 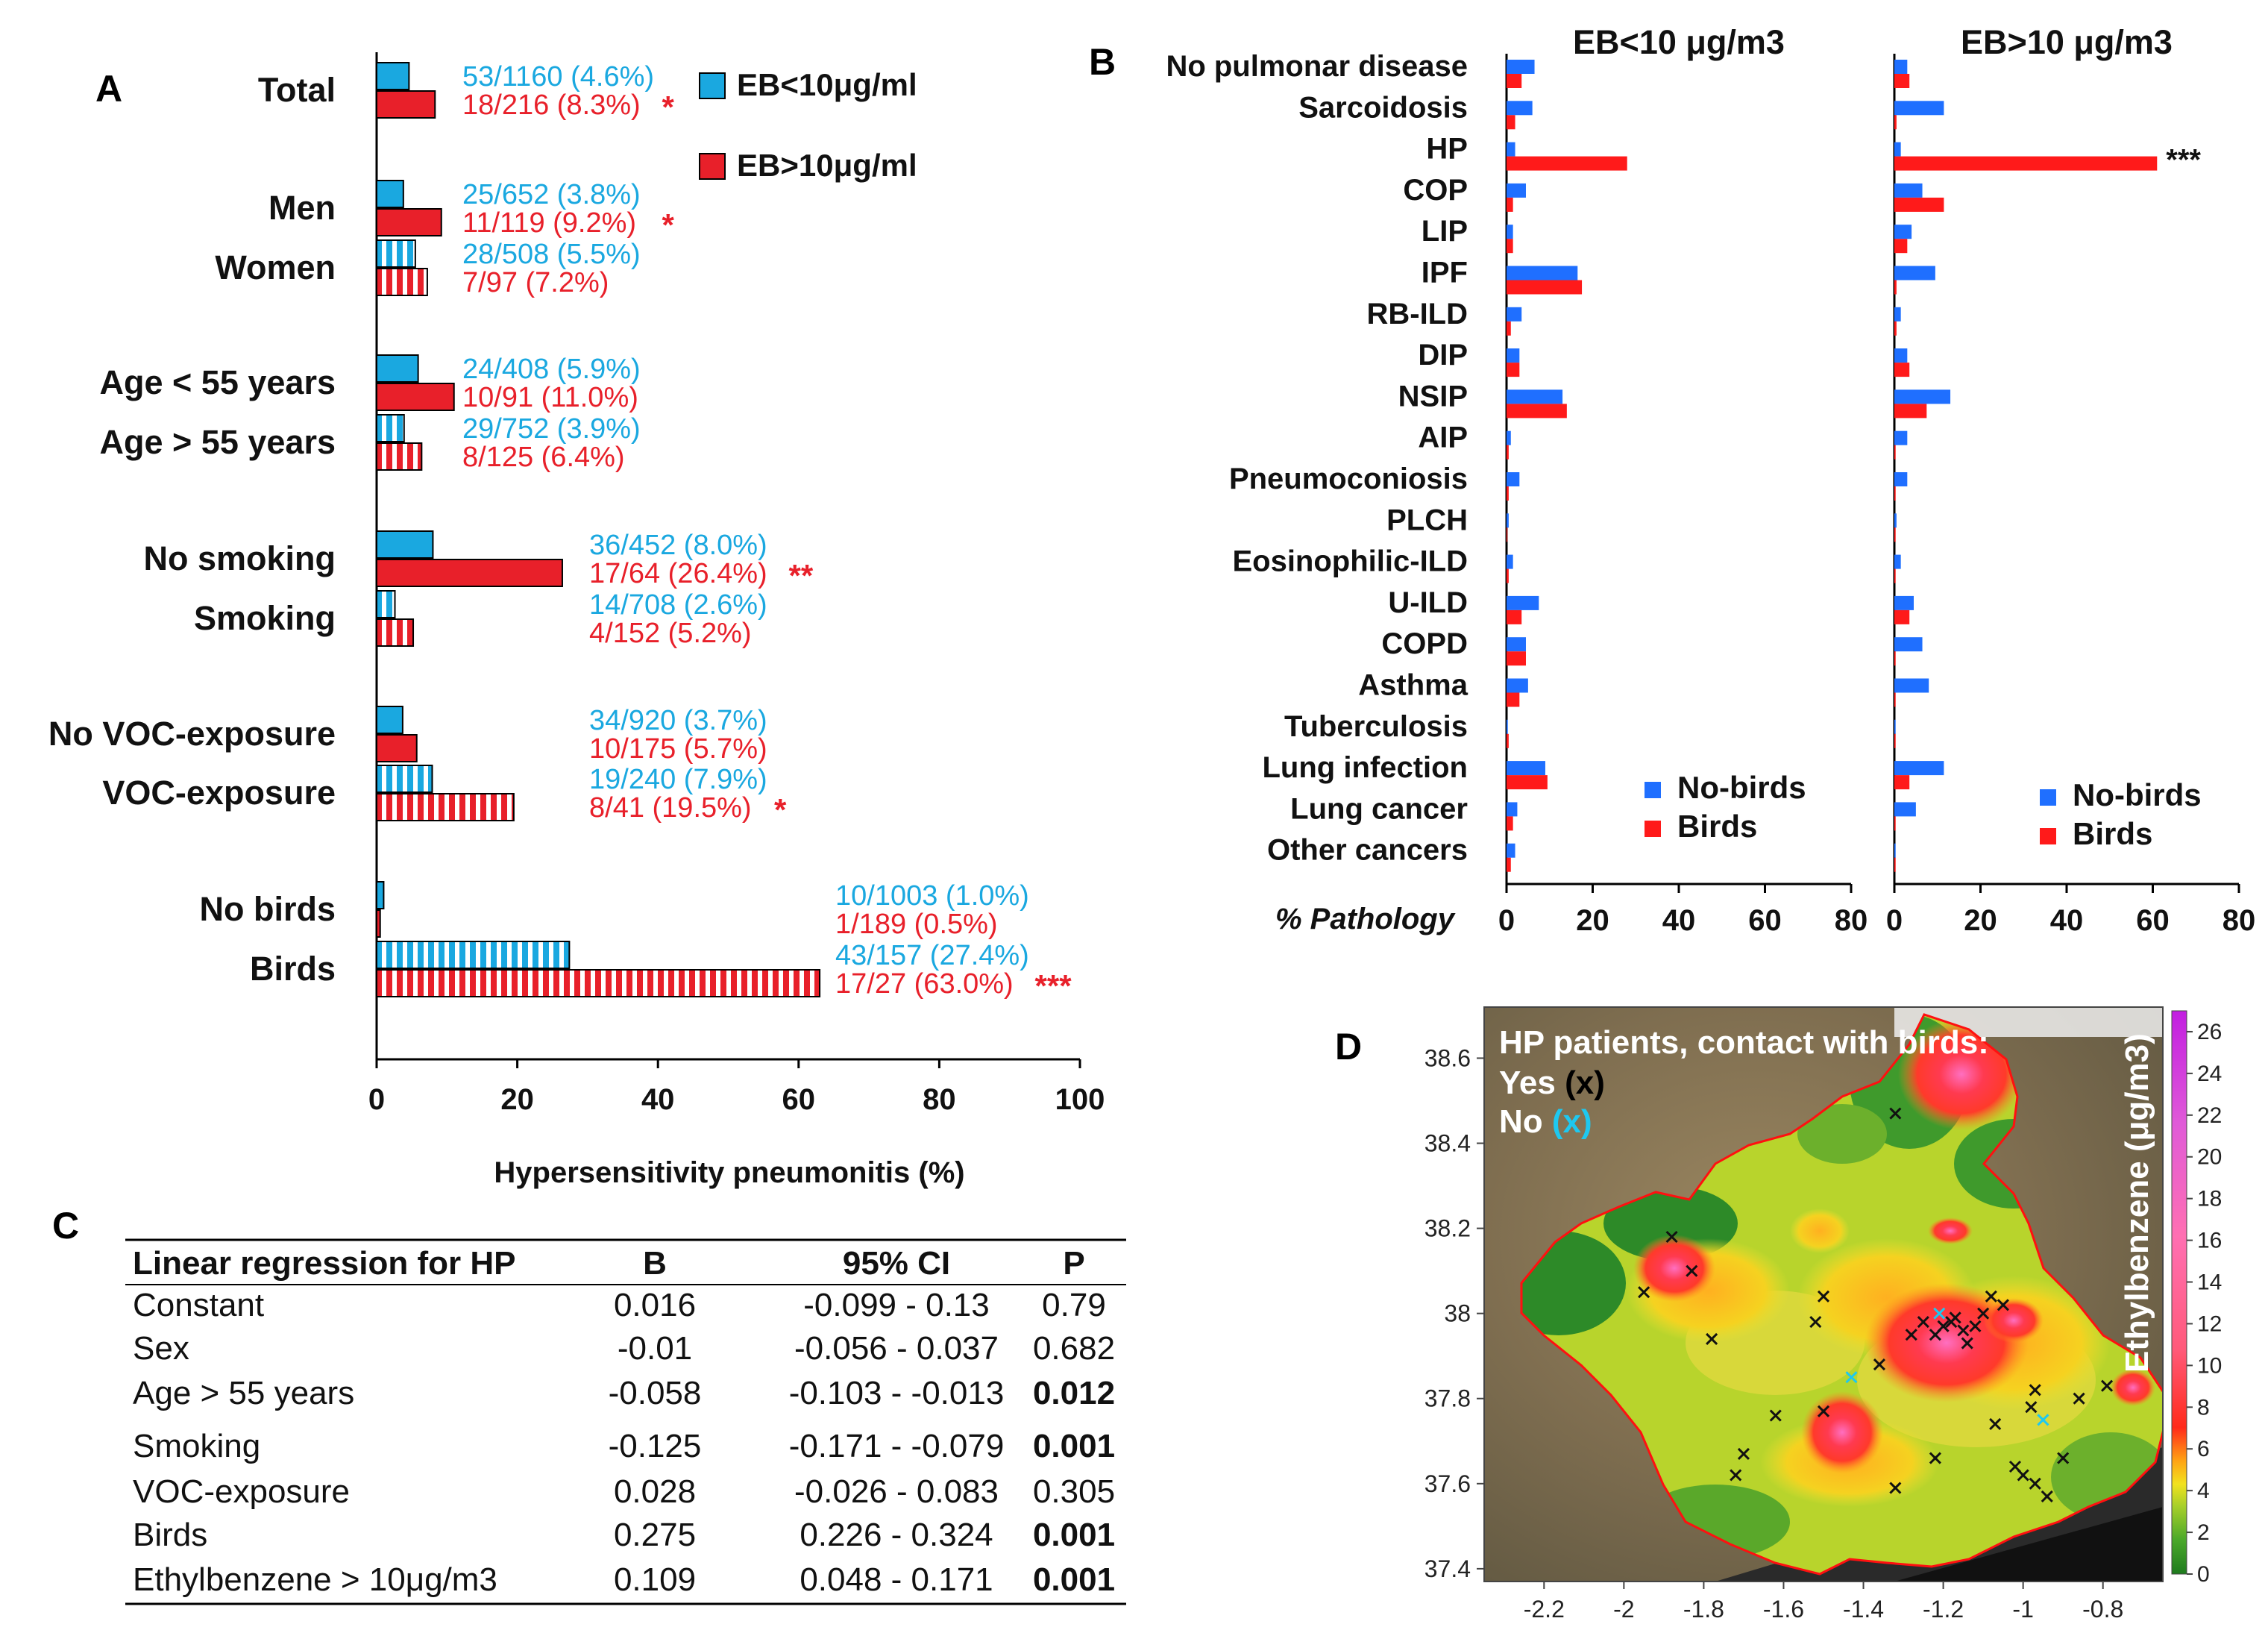 I want to click on table-cell-ci: -0.056 - 0.037, so click(x=897, y=1349).